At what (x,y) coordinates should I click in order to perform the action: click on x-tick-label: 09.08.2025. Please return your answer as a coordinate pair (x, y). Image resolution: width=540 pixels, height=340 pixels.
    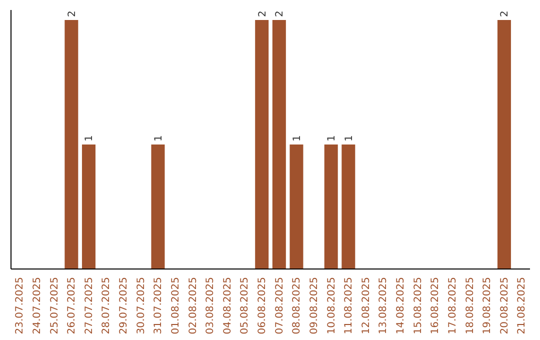
    Looking at the image, I should click on (314, 305).